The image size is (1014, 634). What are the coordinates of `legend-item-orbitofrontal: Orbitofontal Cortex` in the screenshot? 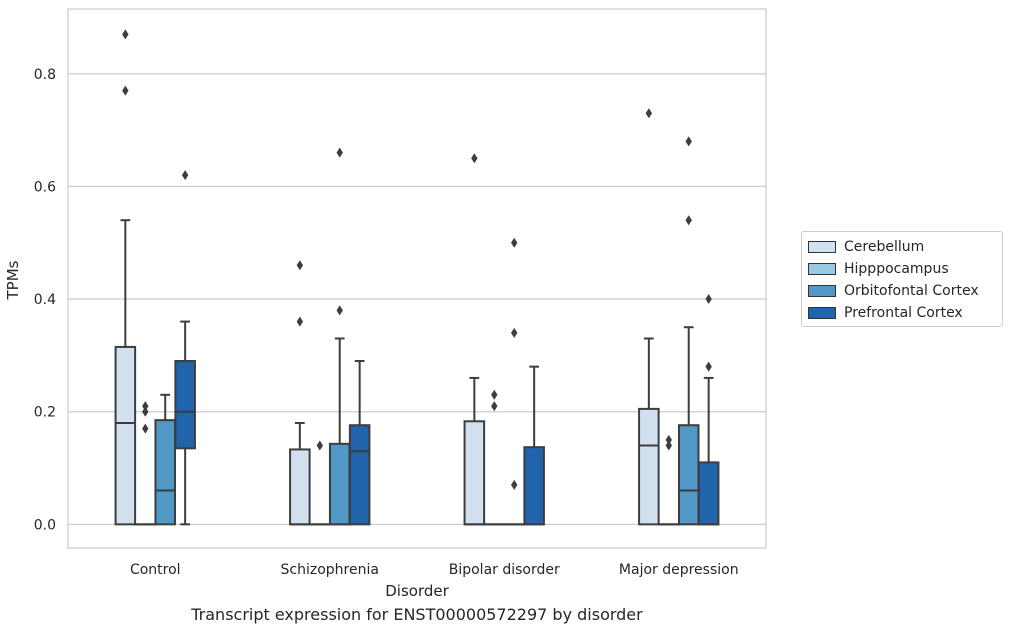 It's located at (905, 291).